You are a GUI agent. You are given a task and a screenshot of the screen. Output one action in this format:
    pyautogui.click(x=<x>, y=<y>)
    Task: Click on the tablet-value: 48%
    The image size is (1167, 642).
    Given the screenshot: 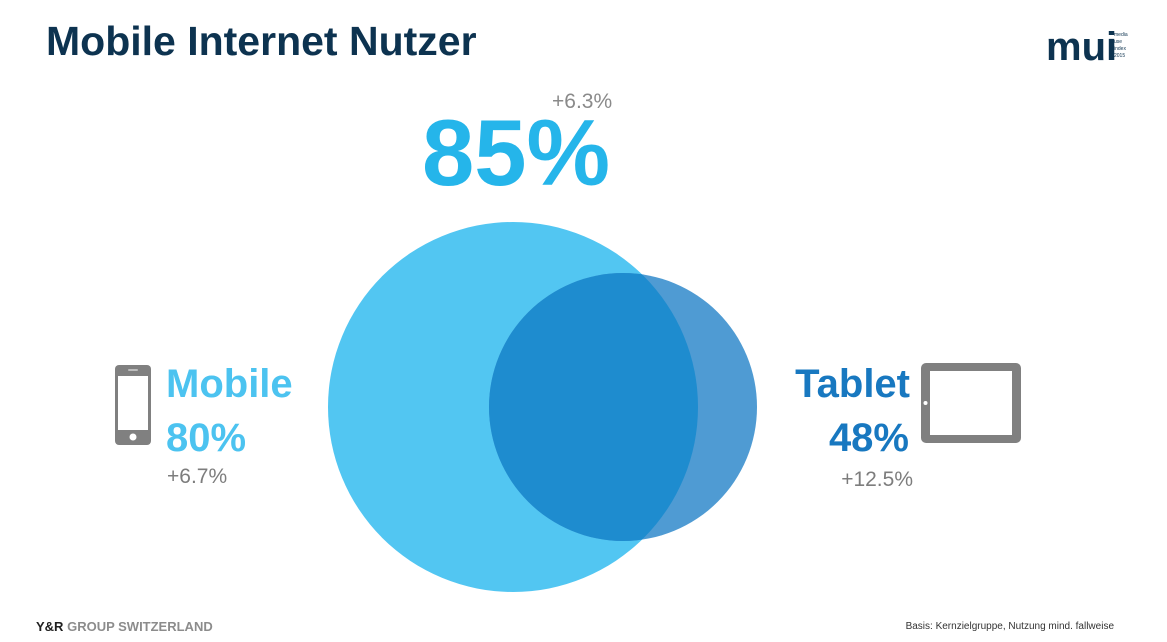 What is the action you would take?
    pyautogui.click(x=868, y=438)
    